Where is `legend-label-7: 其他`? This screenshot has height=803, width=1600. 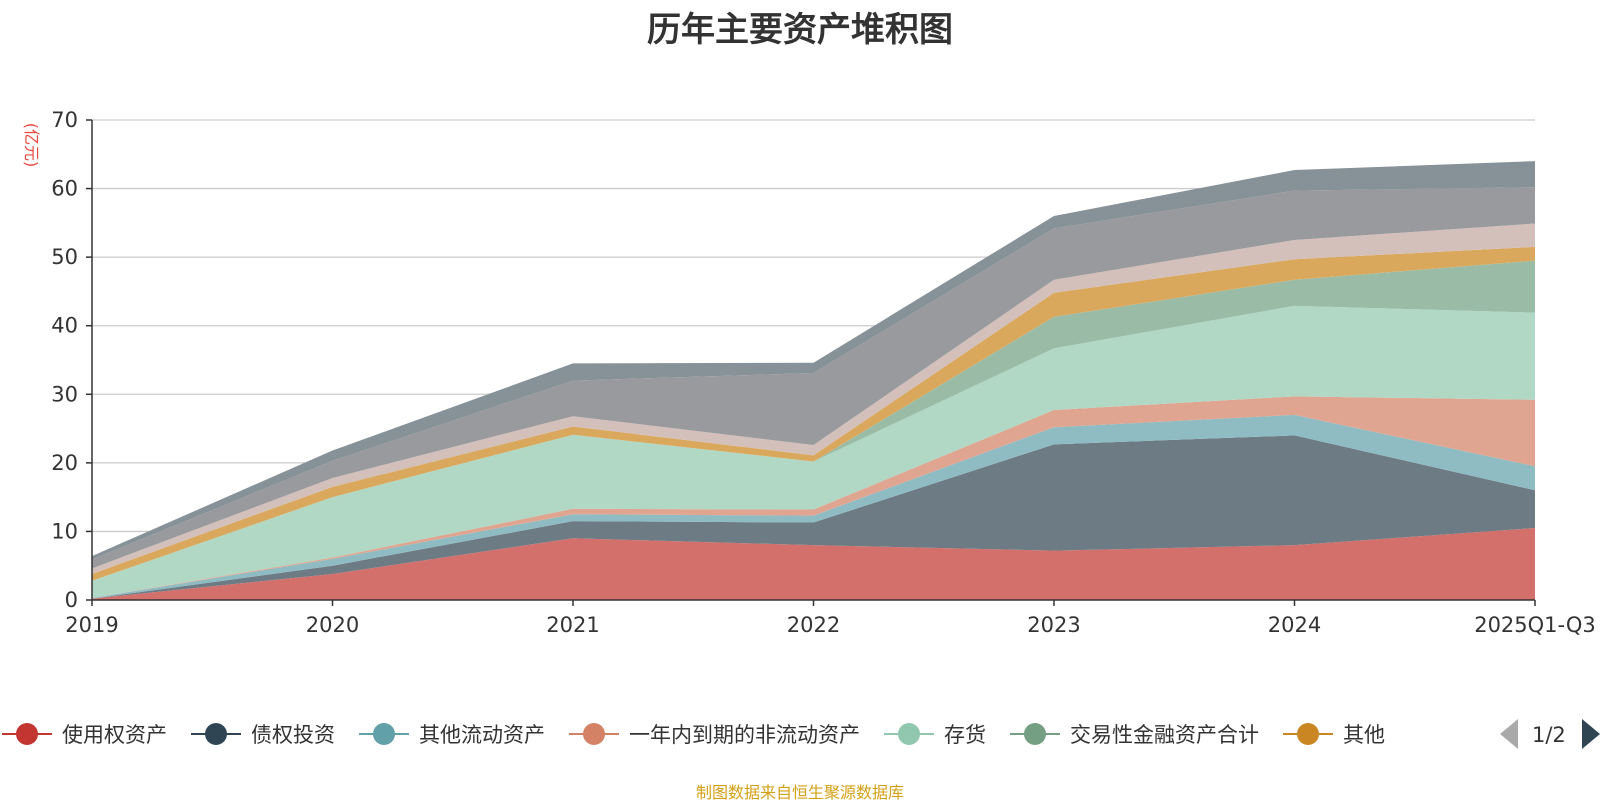 legend-label-7: 其他 is located at coordinates (1364, 735).